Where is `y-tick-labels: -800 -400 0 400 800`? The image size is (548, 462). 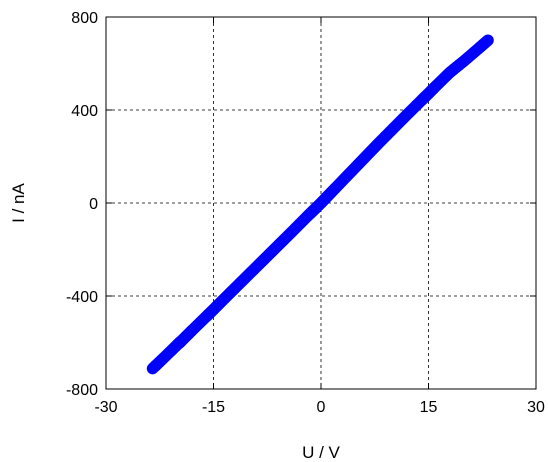 y-tick-labels: -800 -400 0 400 800 is located at coordinates (82, 204).